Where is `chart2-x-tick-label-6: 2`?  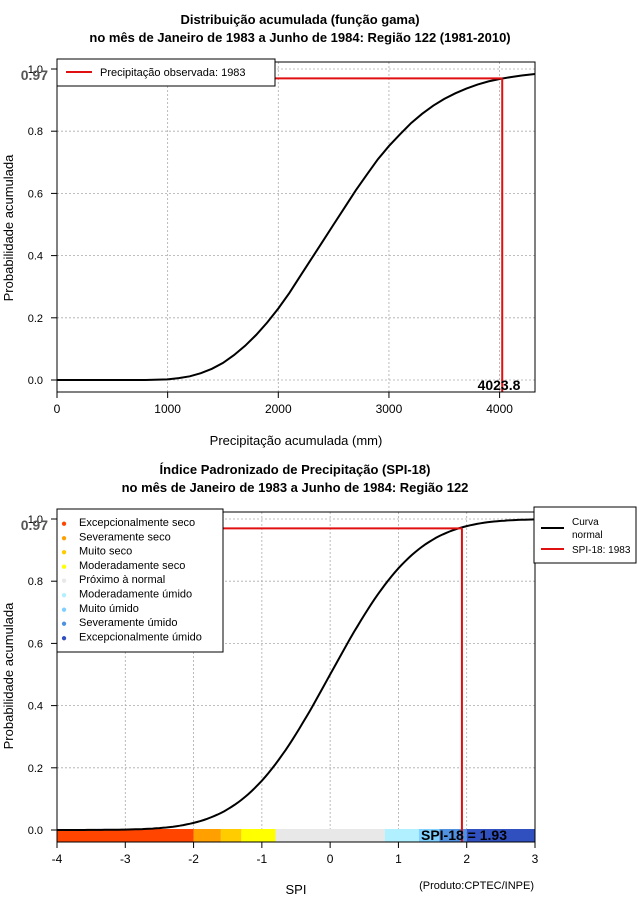
chart2-x-tick-label-6: 2 is located at coordinates (466, 859).